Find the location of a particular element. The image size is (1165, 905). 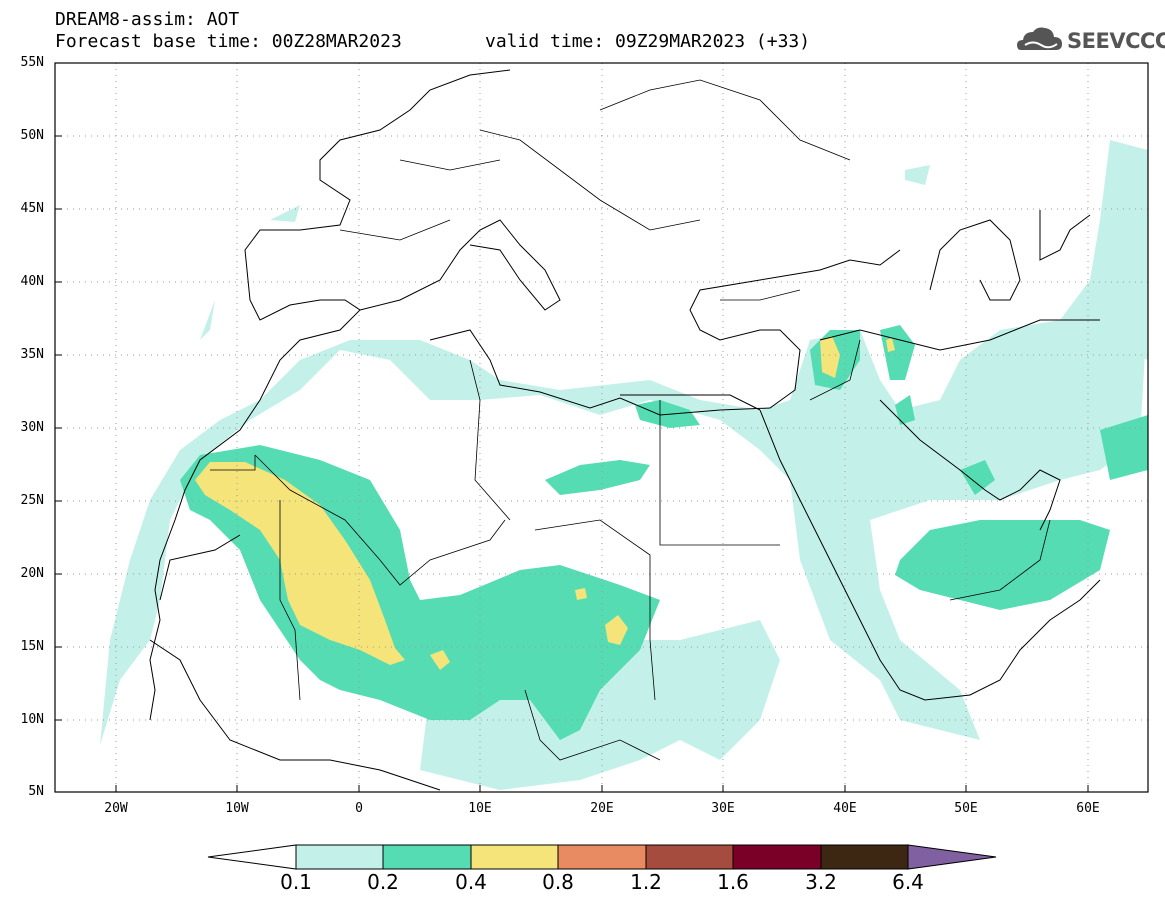

lat-label: 5N is located at coordinates (36, 791).